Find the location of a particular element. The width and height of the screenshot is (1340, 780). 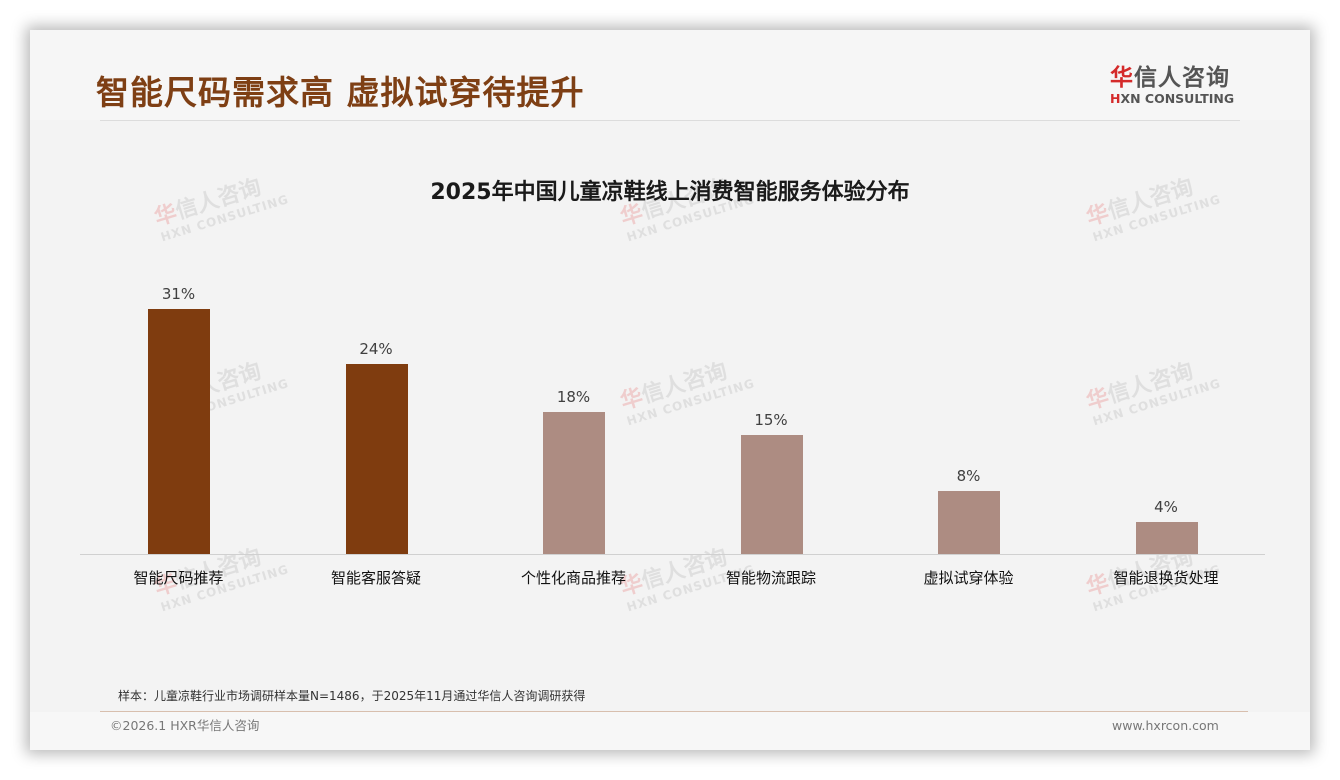

x-axis-line is located at coordinates (672, 554).